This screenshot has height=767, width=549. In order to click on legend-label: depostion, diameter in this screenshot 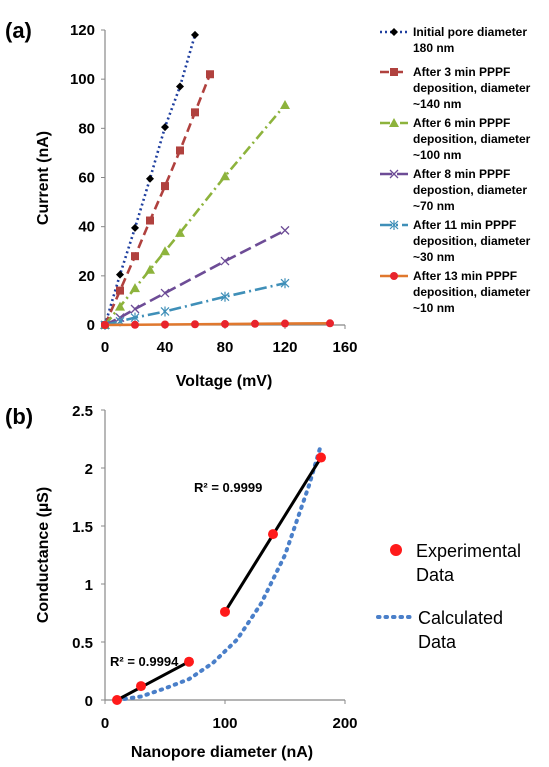, I will do `click(470, 190)`.